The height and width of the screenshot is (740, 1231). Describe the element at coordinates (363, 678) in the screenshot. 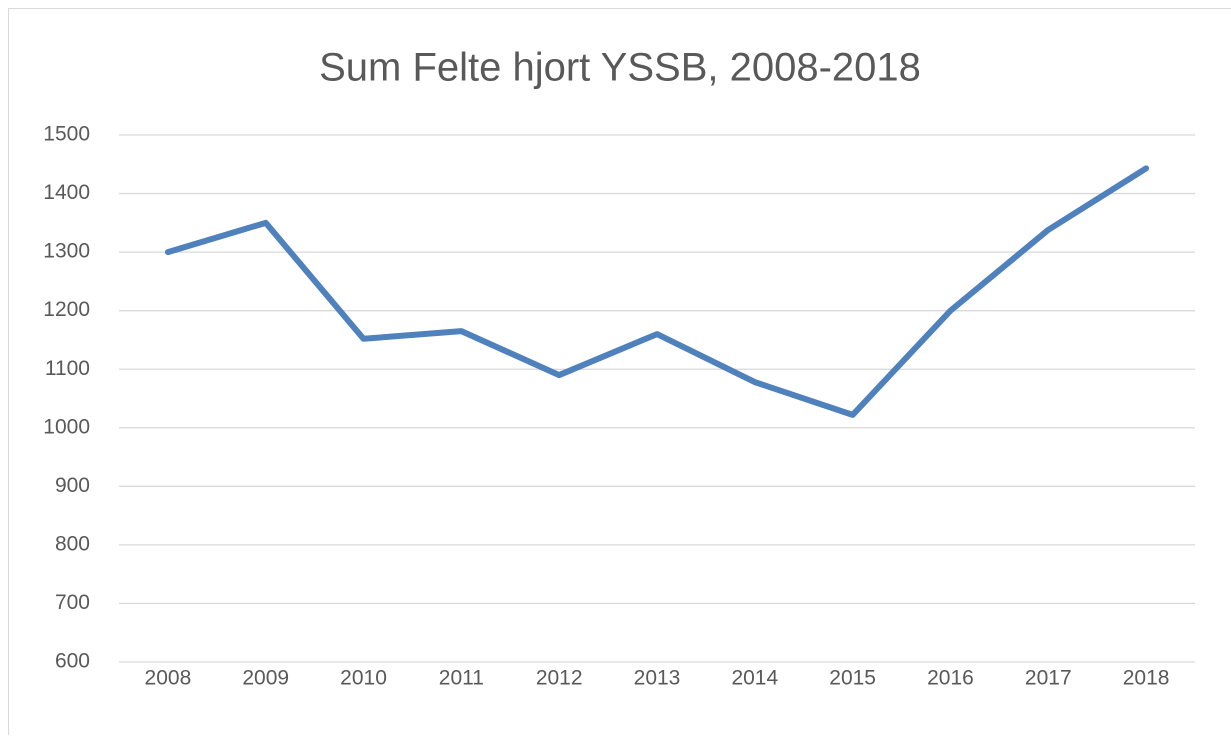

I see `x-tick-label: 2010` at that location.